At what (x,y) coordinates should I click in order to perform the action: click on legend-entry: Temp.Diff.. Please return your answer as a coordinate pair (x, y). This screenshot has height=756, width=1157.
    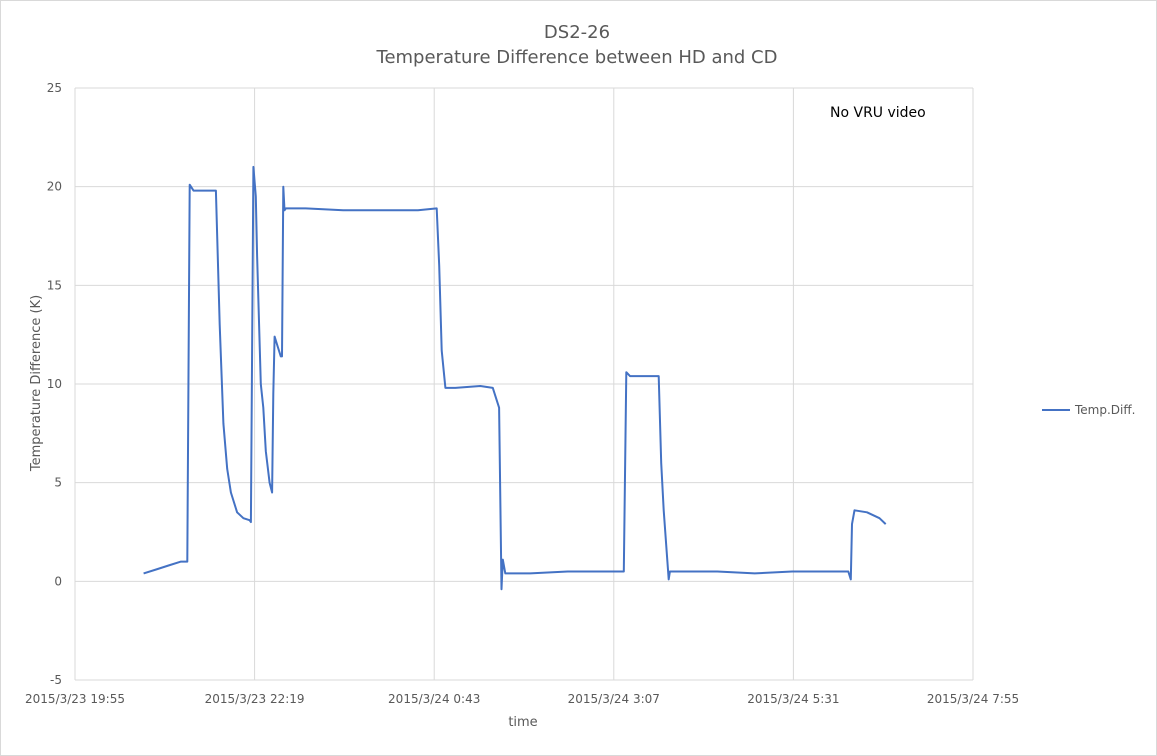
    Looking at the image, I should click on (1104, 410).